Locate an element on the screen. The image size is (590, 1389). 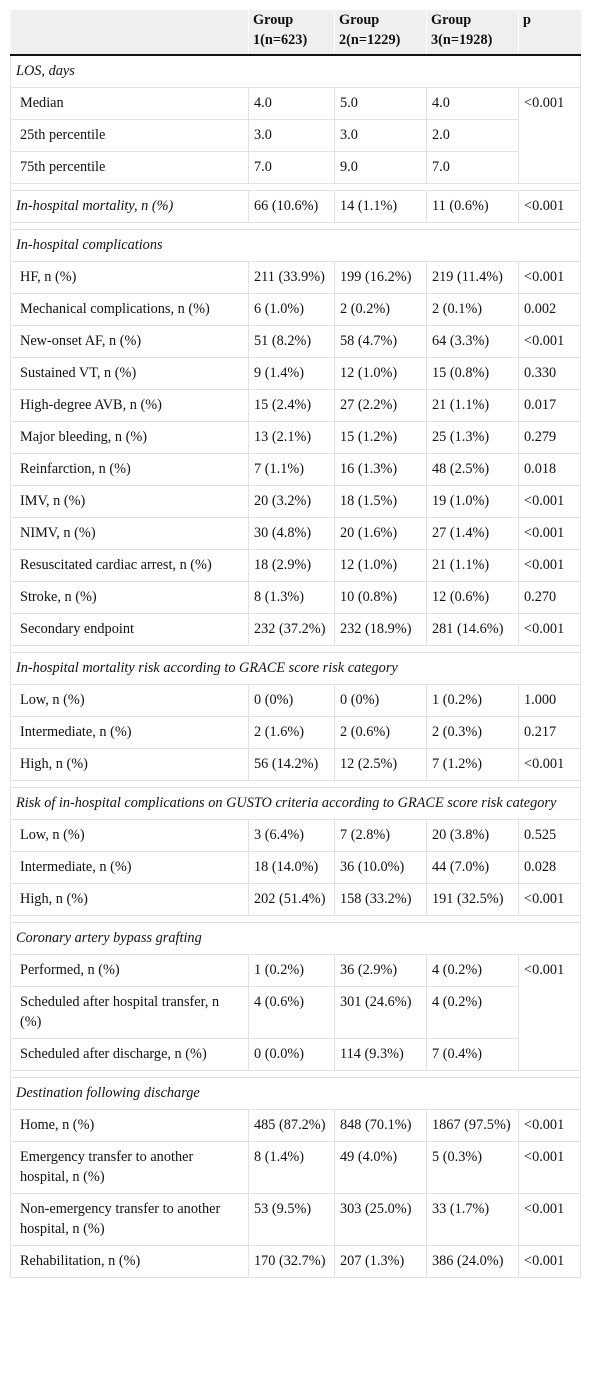
cell-g1: 20 (3.2%) is located at coordinates (291, 501).